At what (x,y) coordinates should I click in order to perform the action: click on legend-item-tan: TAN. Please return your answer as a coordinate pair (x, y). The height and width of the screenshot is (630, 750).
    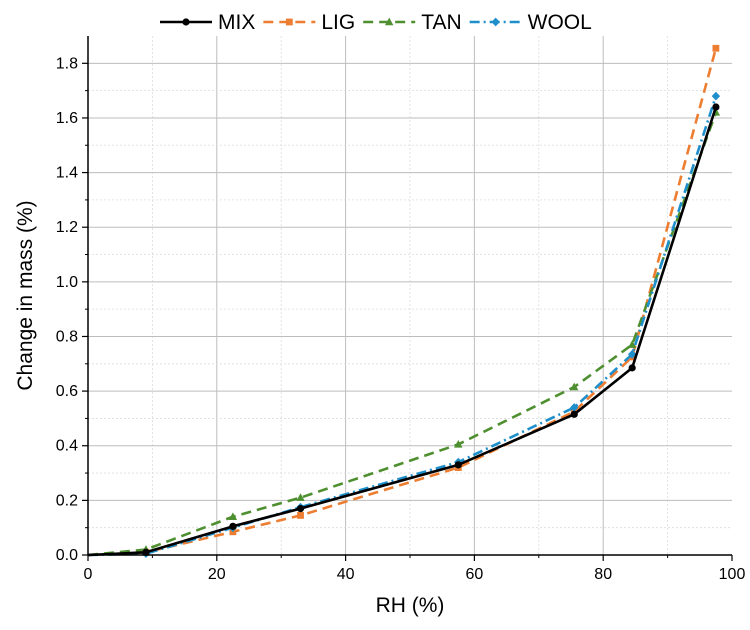
    Looking at the image, I should click on (412, 22).